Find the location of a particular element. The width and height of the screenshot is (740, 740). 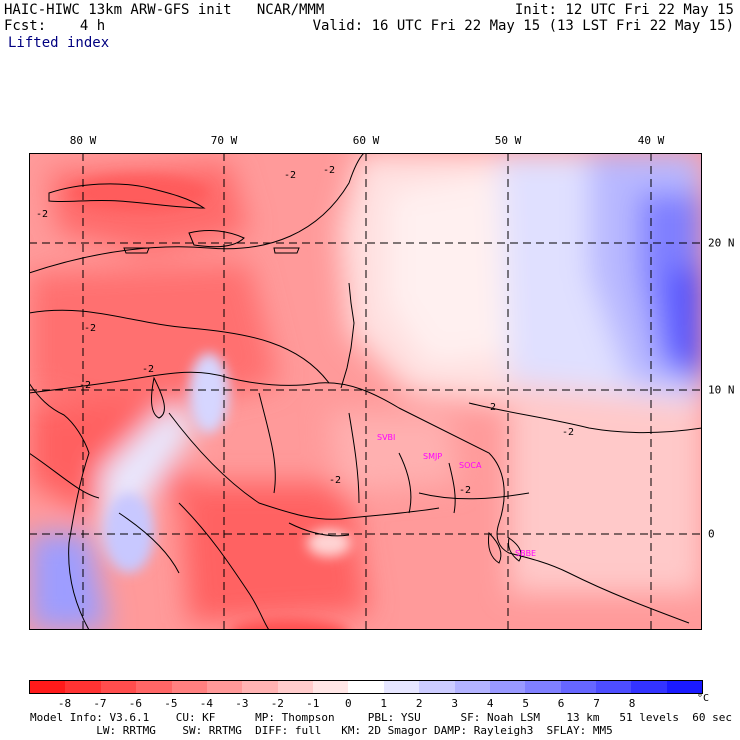

station-svbi: SVBI is located at coordinates (386, 437).